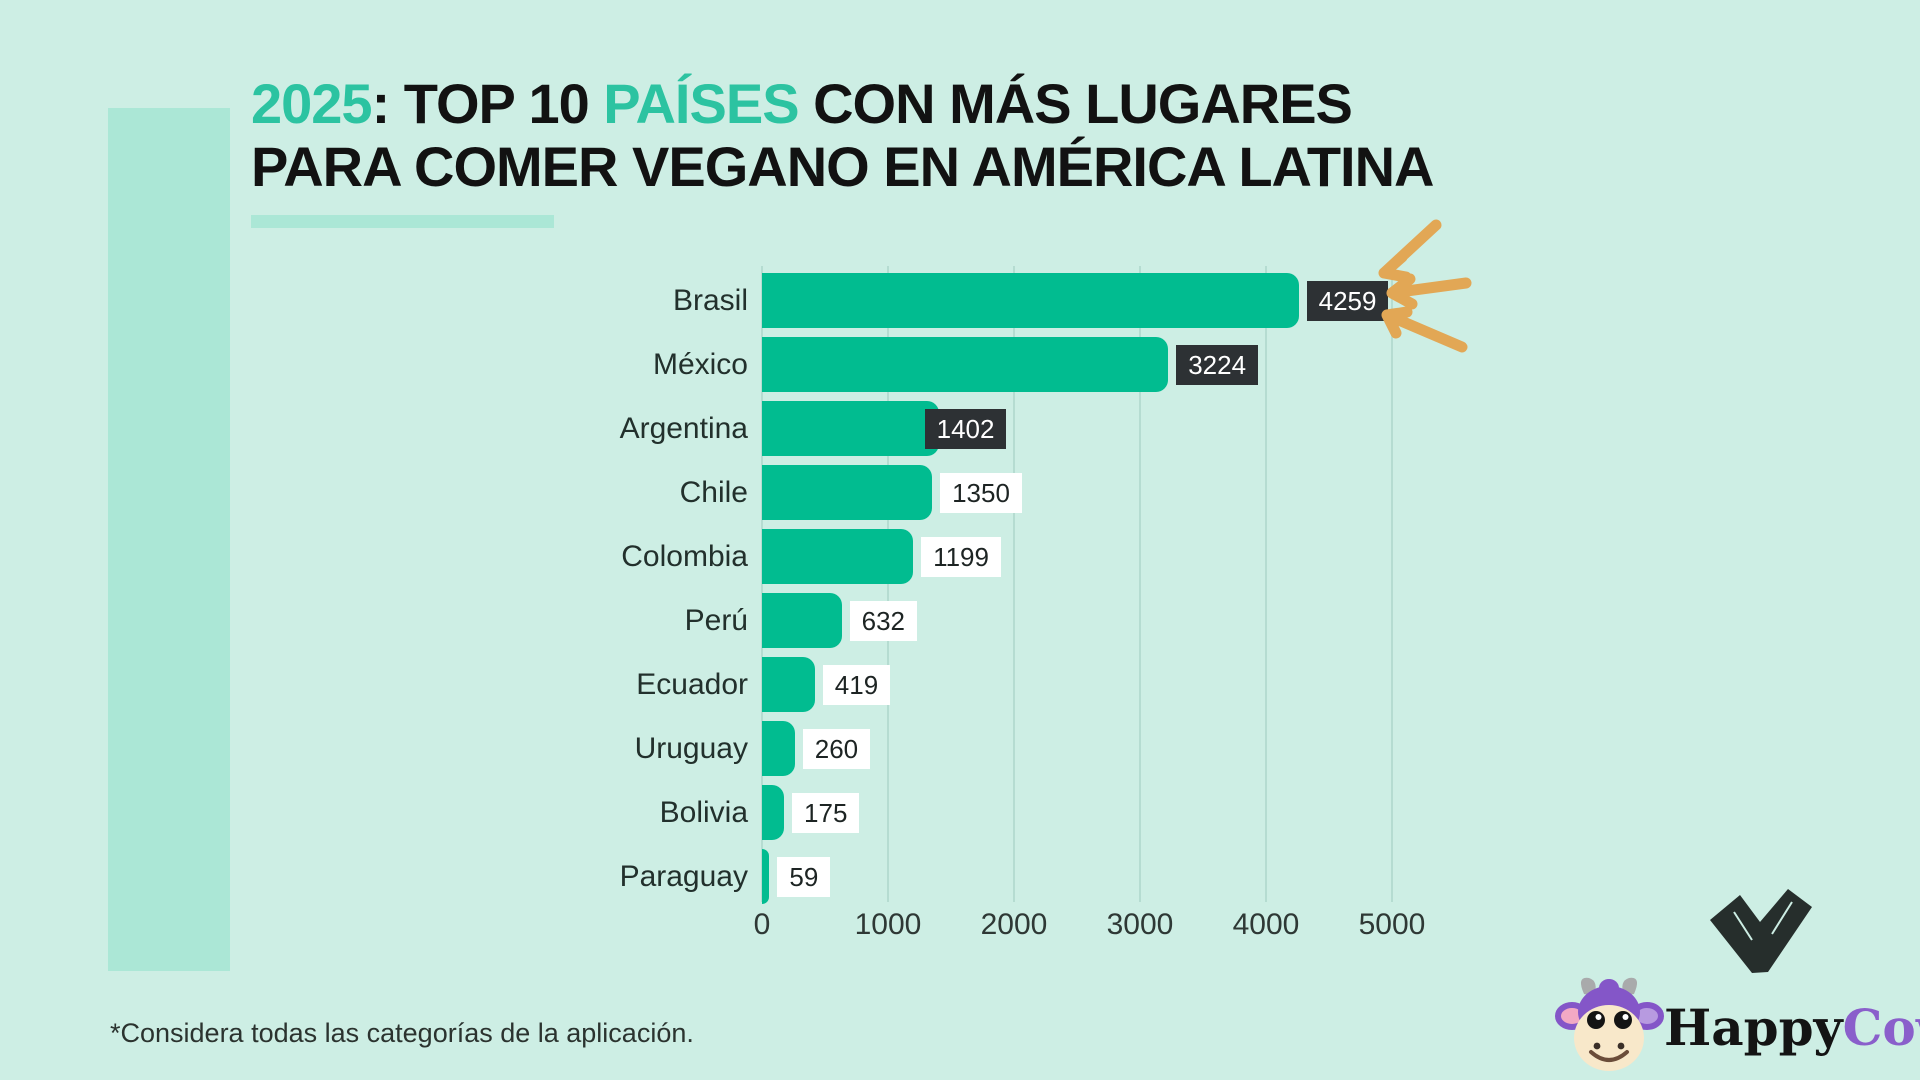  Describe the element at coordinates (1140, 924) in the screenshot. I see `x-tick-label: 3000` at that location.